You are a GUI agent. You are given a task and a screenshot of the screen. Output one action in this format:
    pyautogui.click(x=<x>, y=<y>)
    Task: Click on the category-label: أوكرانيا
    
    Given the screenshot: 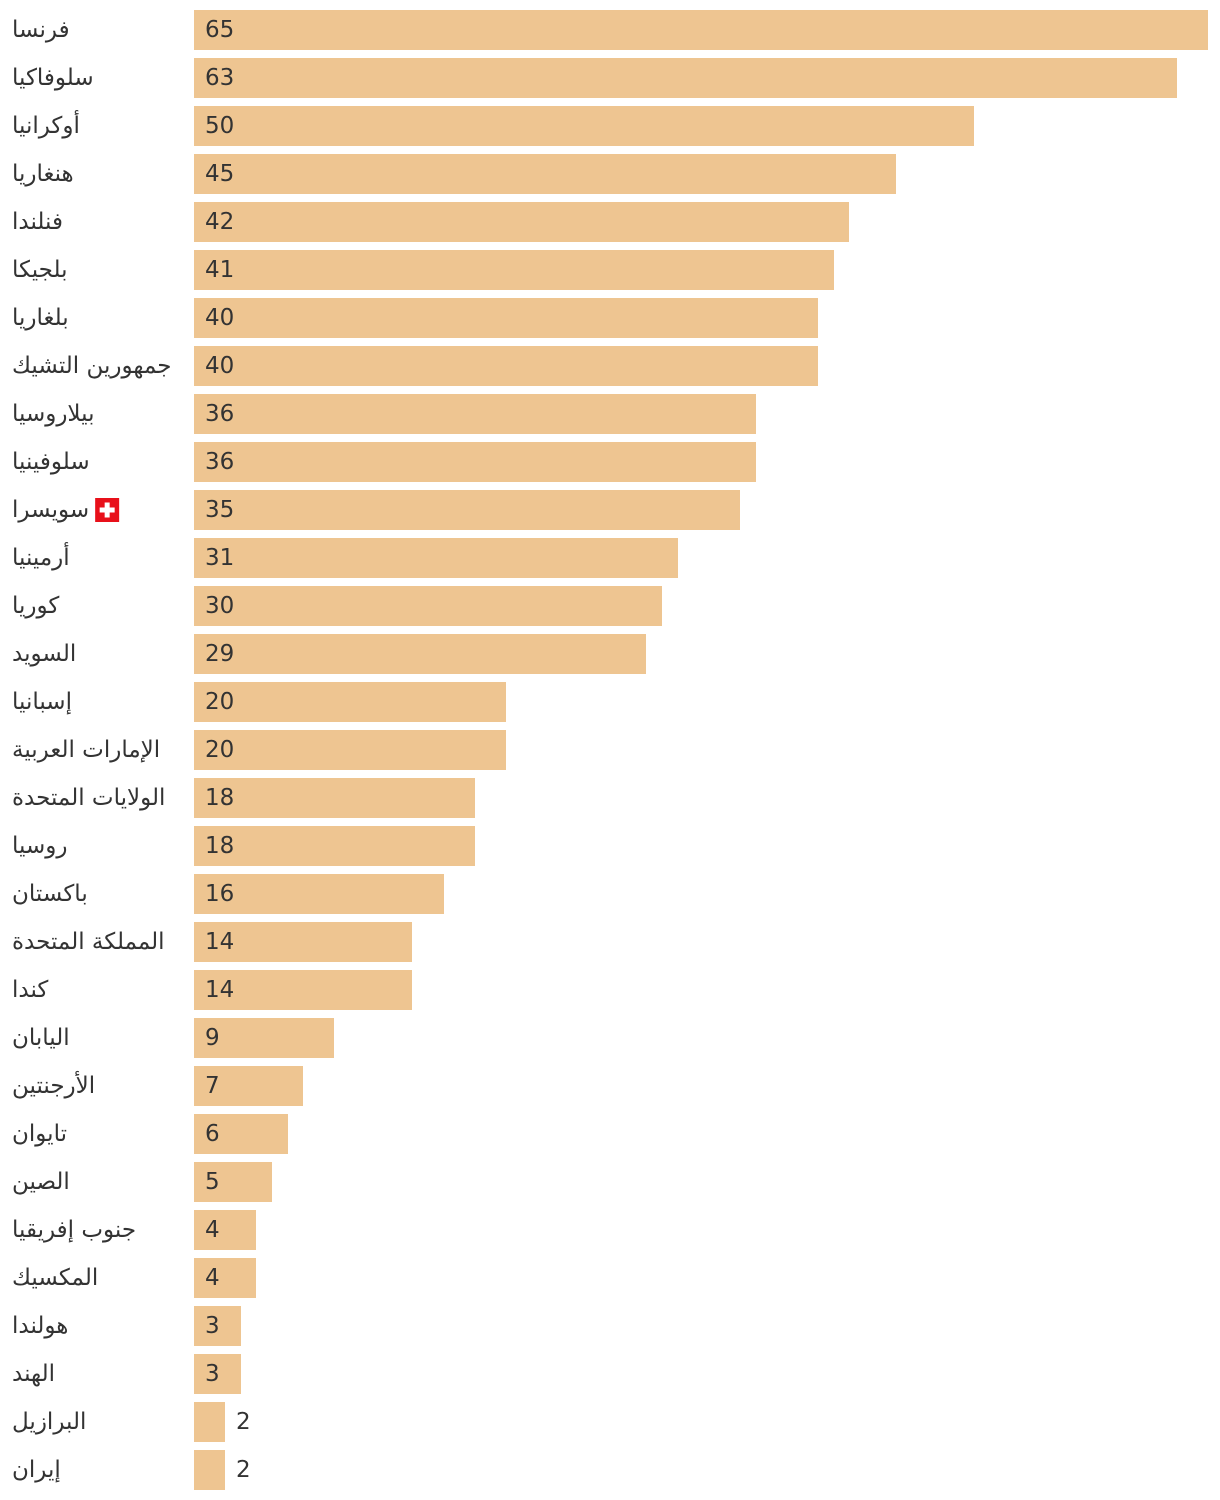 What is the action you would take?
    pyautogui.click(x=46, y=124)
    